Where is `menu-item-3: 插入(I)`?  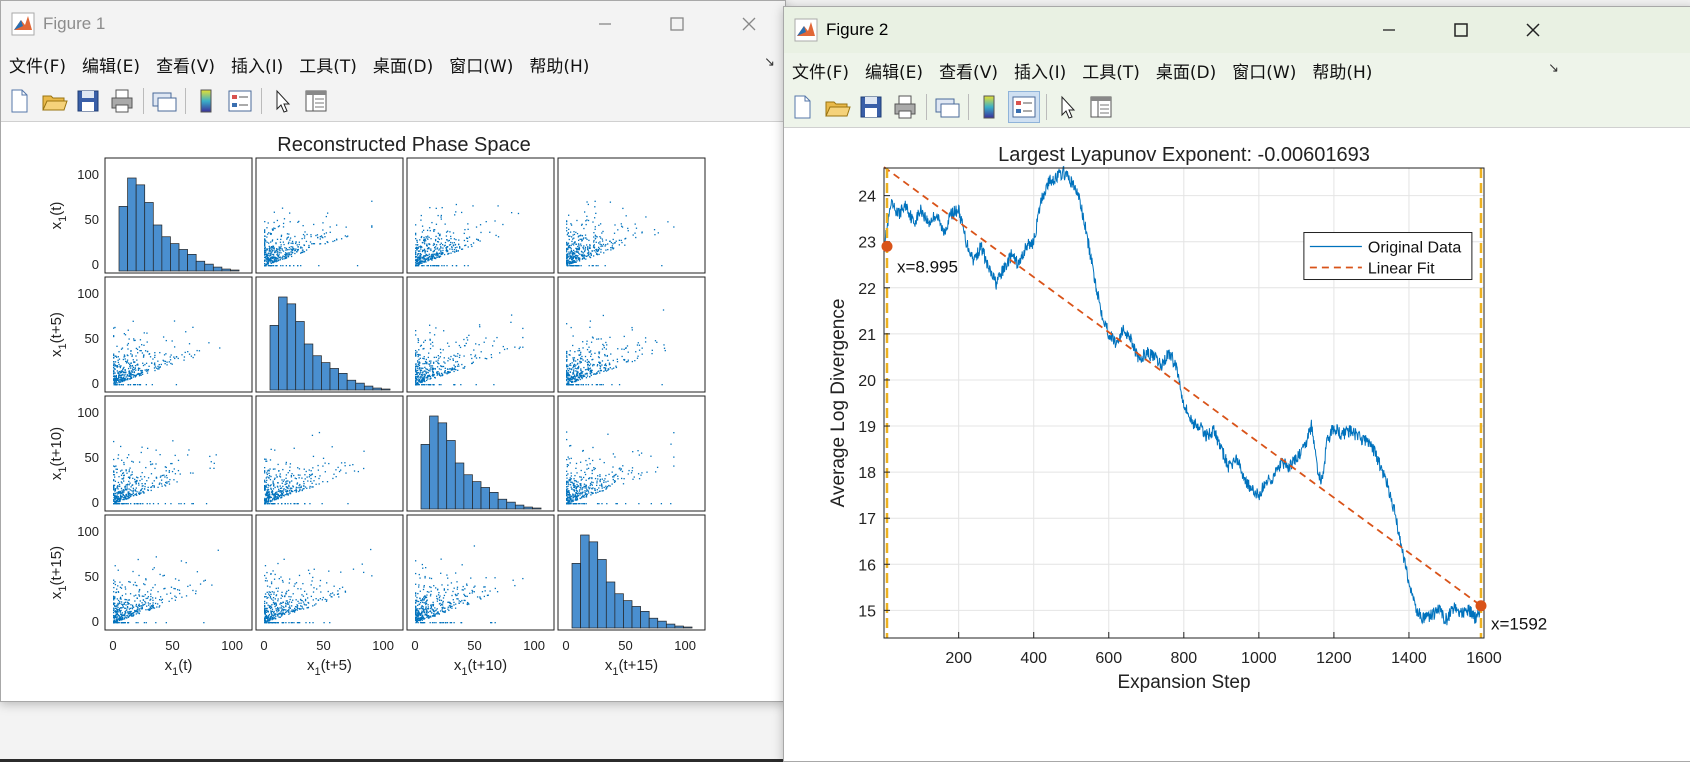
menu-item-3: 插入(I) is located at coordinates (257, 66).